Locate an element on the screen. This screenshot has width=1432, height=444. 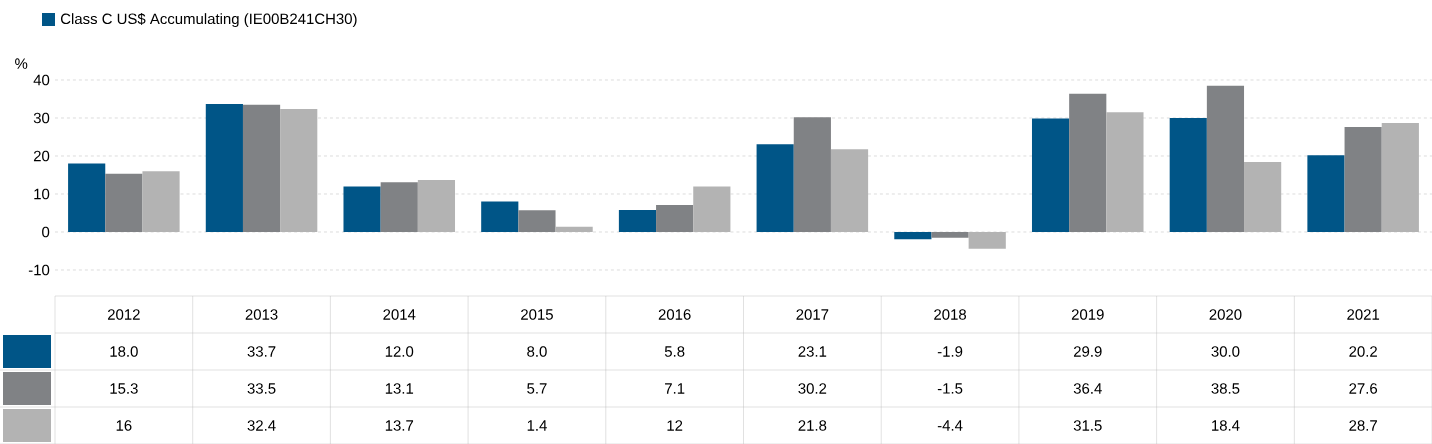
y-tick-label: 20 is located at coordinates (41, 156).